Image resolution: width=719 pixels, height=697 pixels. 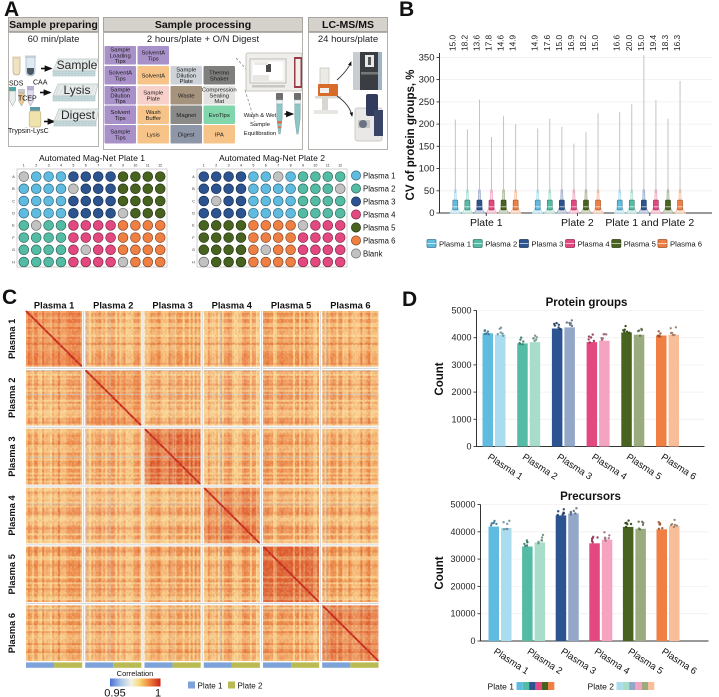 I want to click on svg-text: 18.3, so click(x=665, y=42).